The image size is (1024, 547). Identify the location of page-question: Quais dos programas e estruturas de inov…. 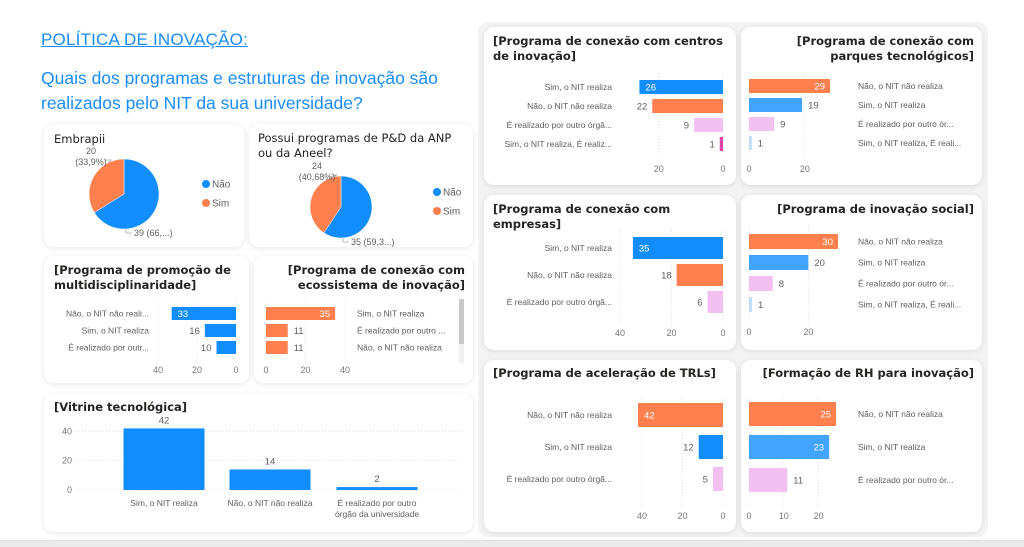
(239, 90).